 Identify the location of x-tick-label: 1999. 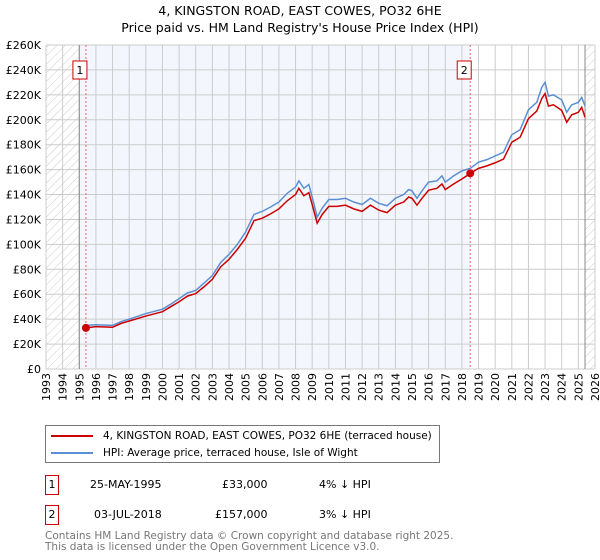
(146, 387).